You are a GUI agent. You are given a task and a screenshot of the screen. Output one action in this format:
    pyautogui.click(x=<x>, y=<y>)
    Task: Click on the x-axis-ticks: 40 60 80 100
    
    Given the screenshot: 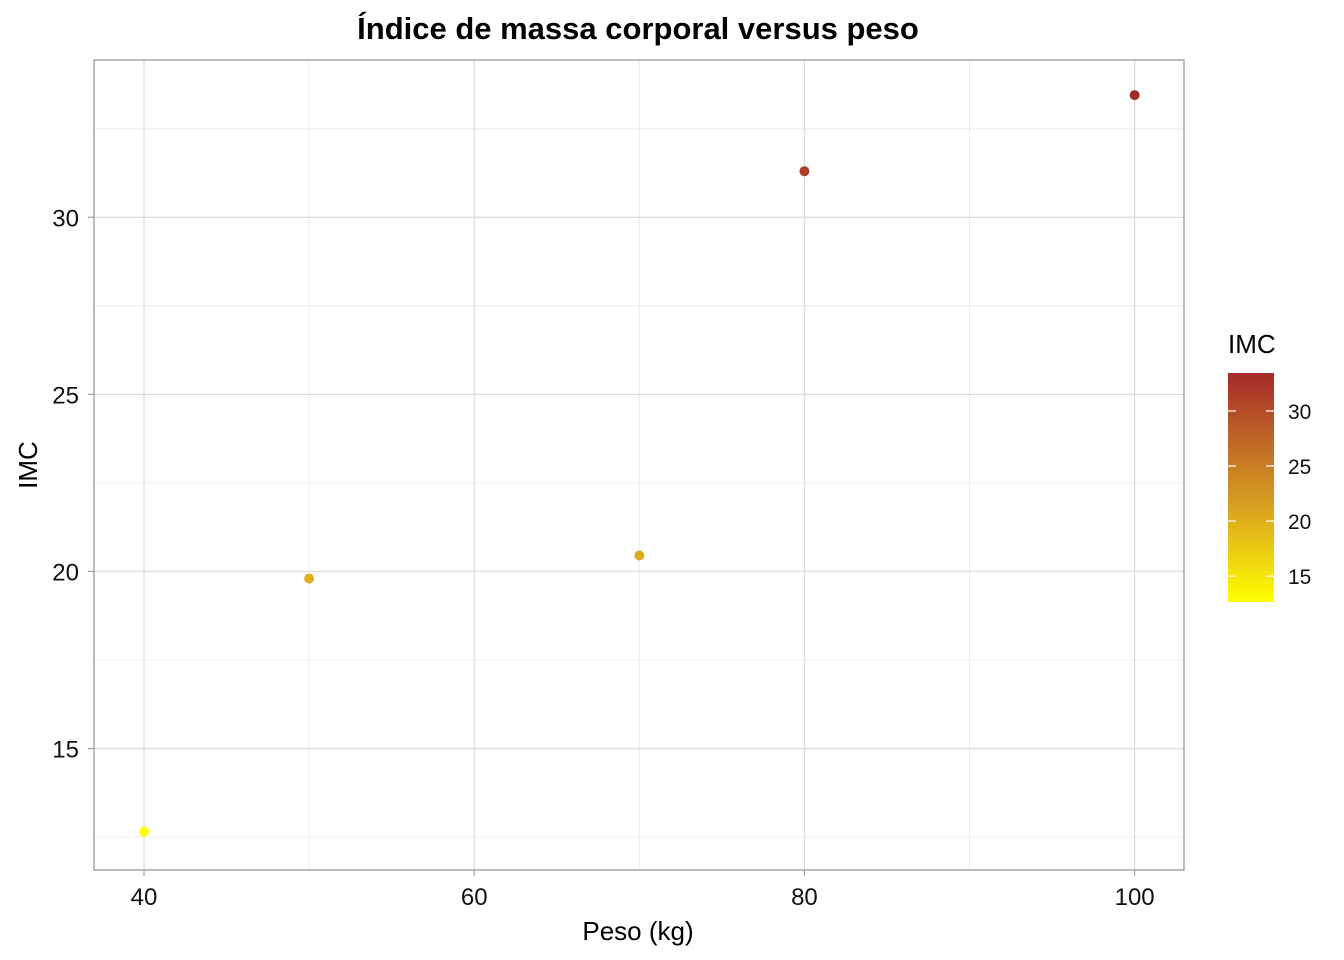 What is the action you would take?
    pyautogui.click(x=643, y=890)
    